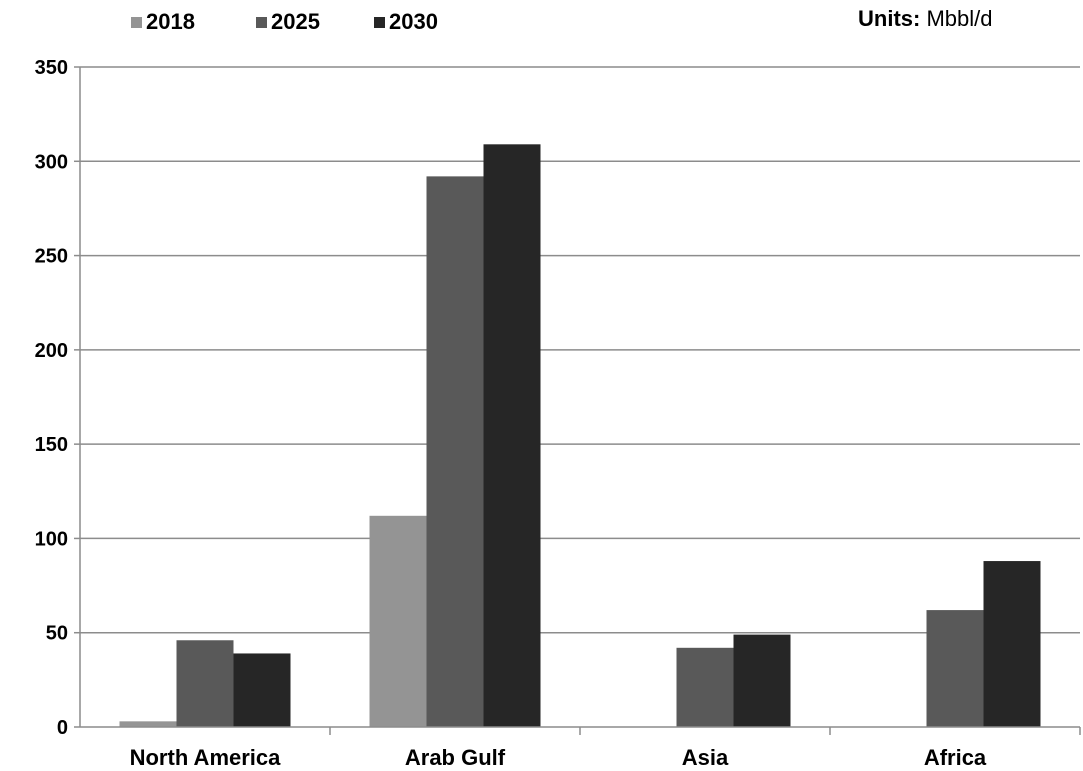 The image size is (1083, 771). I want to click on x-axis-categories: North America Arab Gulf Asia Africa, so click(558, 757).